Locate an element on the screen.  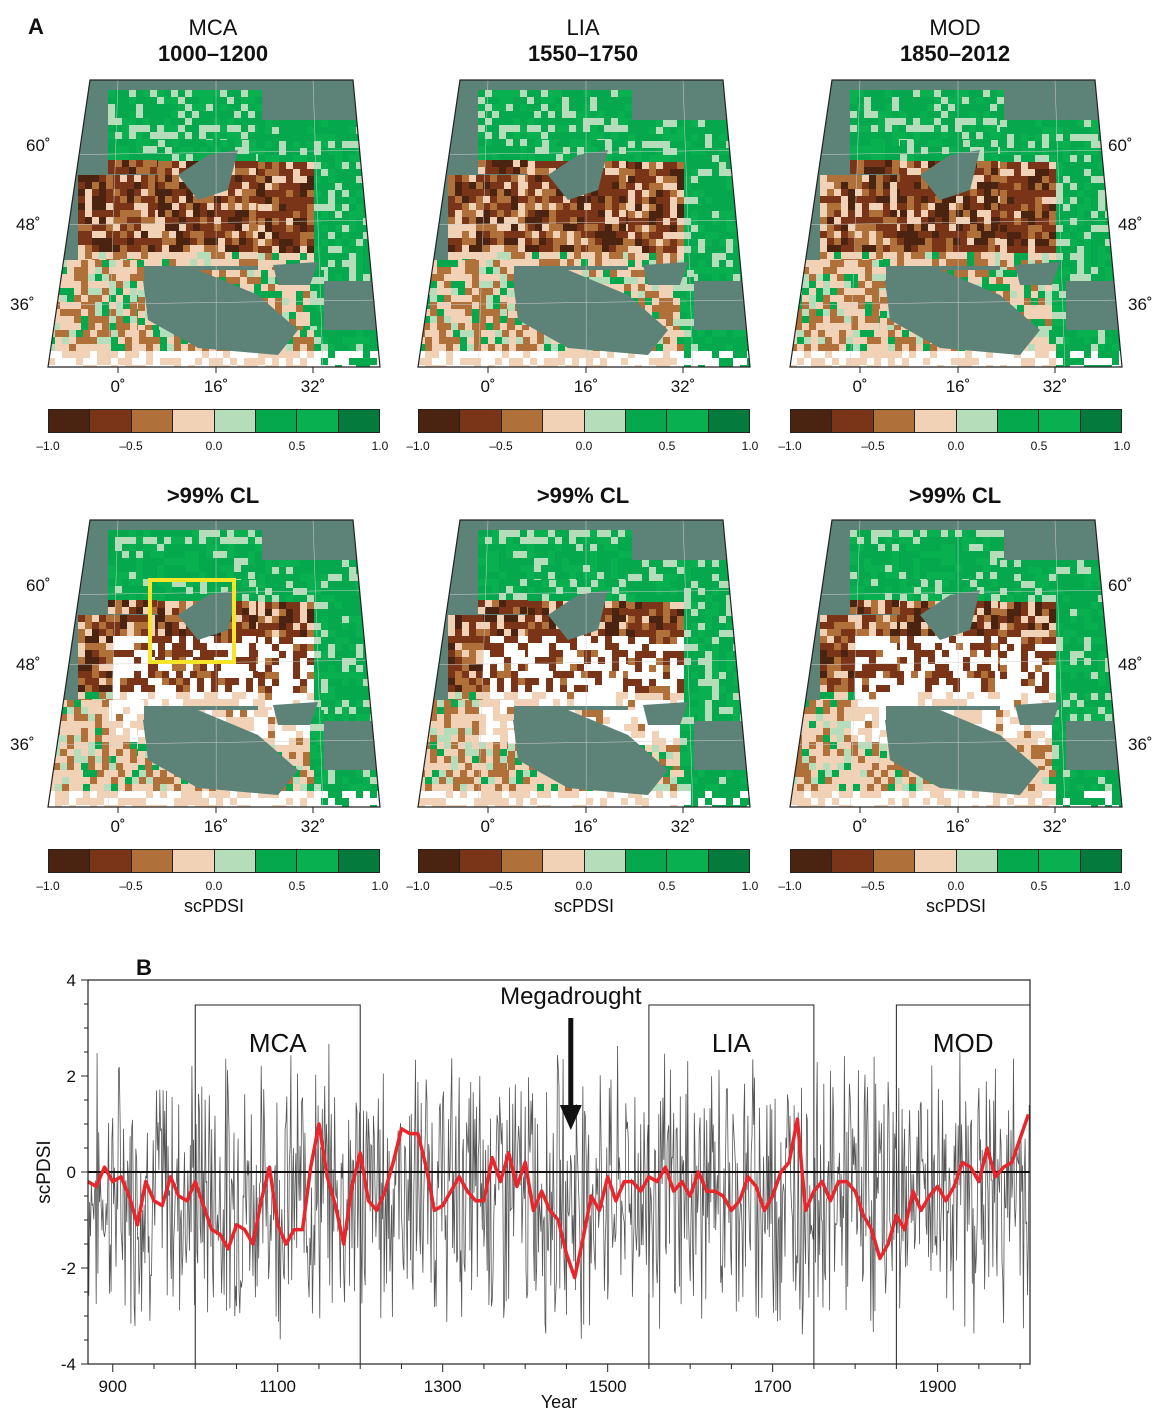
x-tick-label: 1500 is located at coordinates (608, 1386).